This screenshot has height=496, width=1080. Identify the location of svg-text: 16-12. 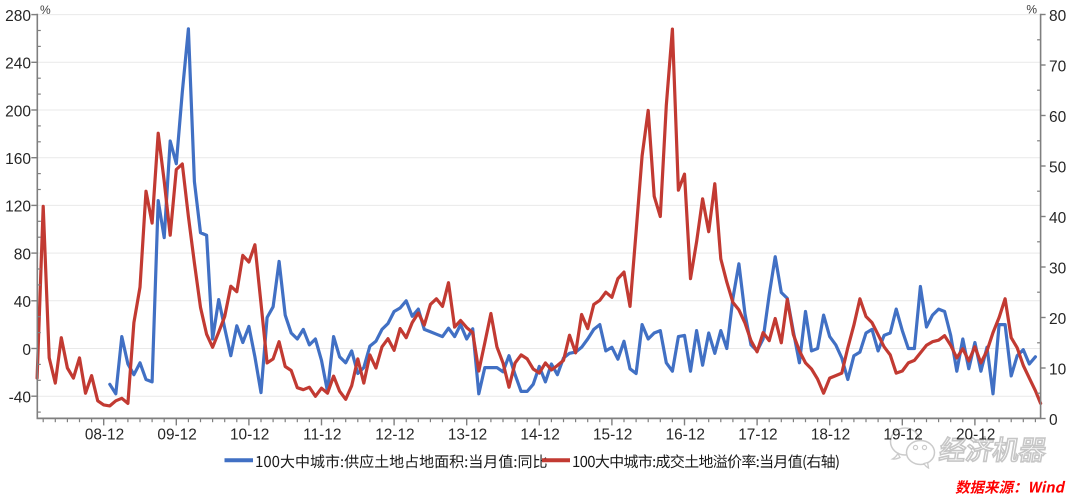
(685, 435).